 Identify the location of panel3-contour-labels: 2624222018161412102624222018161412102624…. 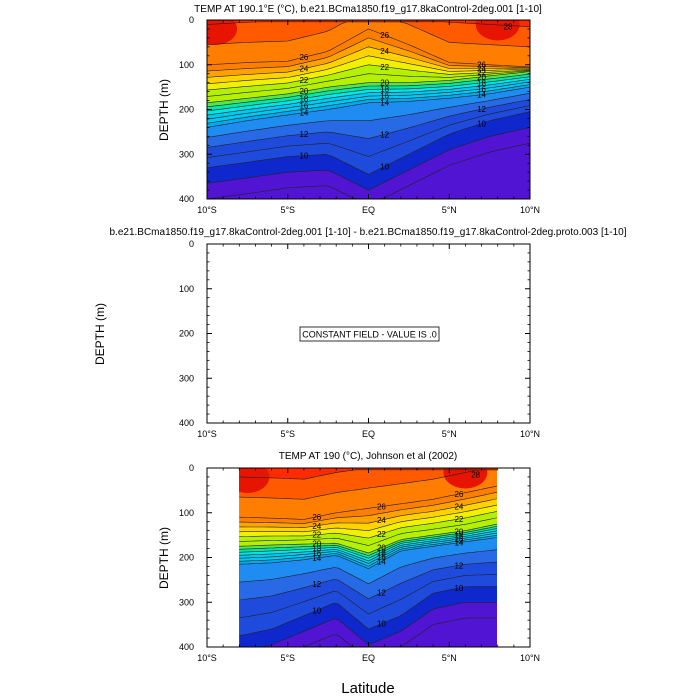
(396, 550).